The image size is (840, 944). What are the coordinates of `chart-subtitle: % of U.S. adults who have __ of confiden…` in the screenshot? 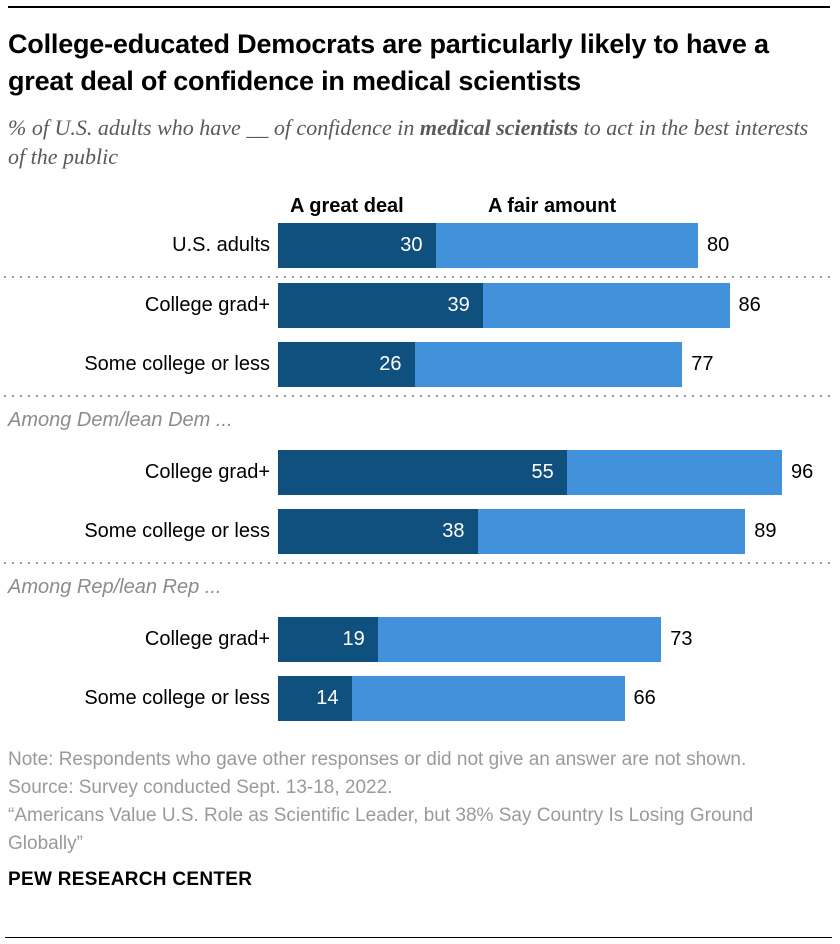 It's located at (417, 142).